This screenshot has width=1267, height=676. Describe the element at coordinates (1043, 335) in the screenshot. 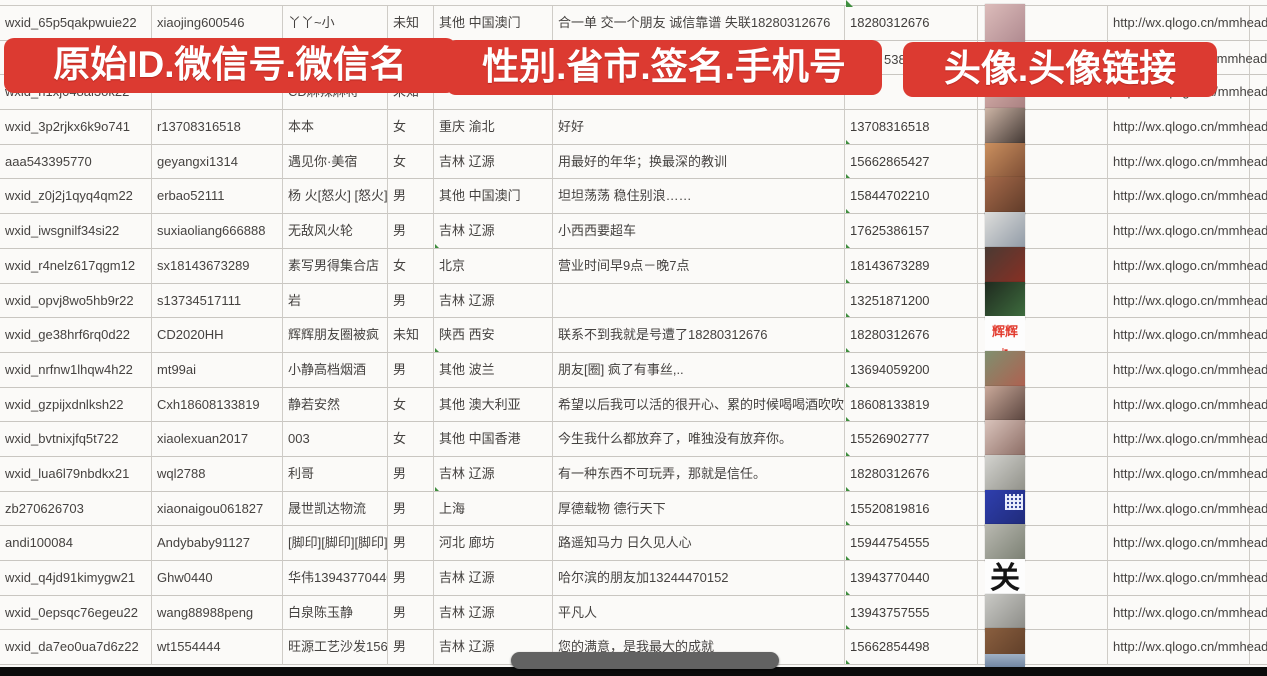

I see `cell-avatar: 辉辉I♥` at that location.